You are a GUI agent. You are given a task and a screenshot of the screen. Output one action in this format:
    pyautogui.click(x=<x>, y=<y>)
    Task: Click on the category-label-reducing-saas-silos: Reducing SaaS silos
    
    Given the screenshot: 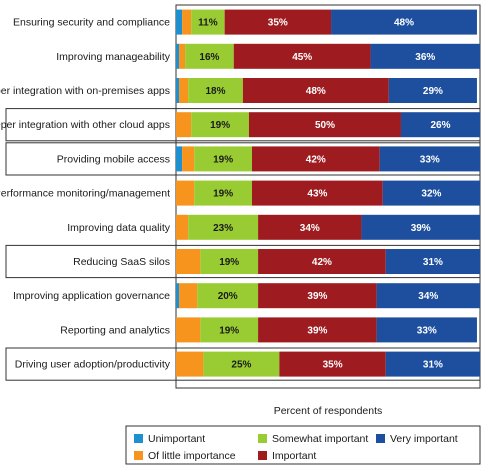 What is the action you would take?
    pyautogui.click(x=121, y=262)
    